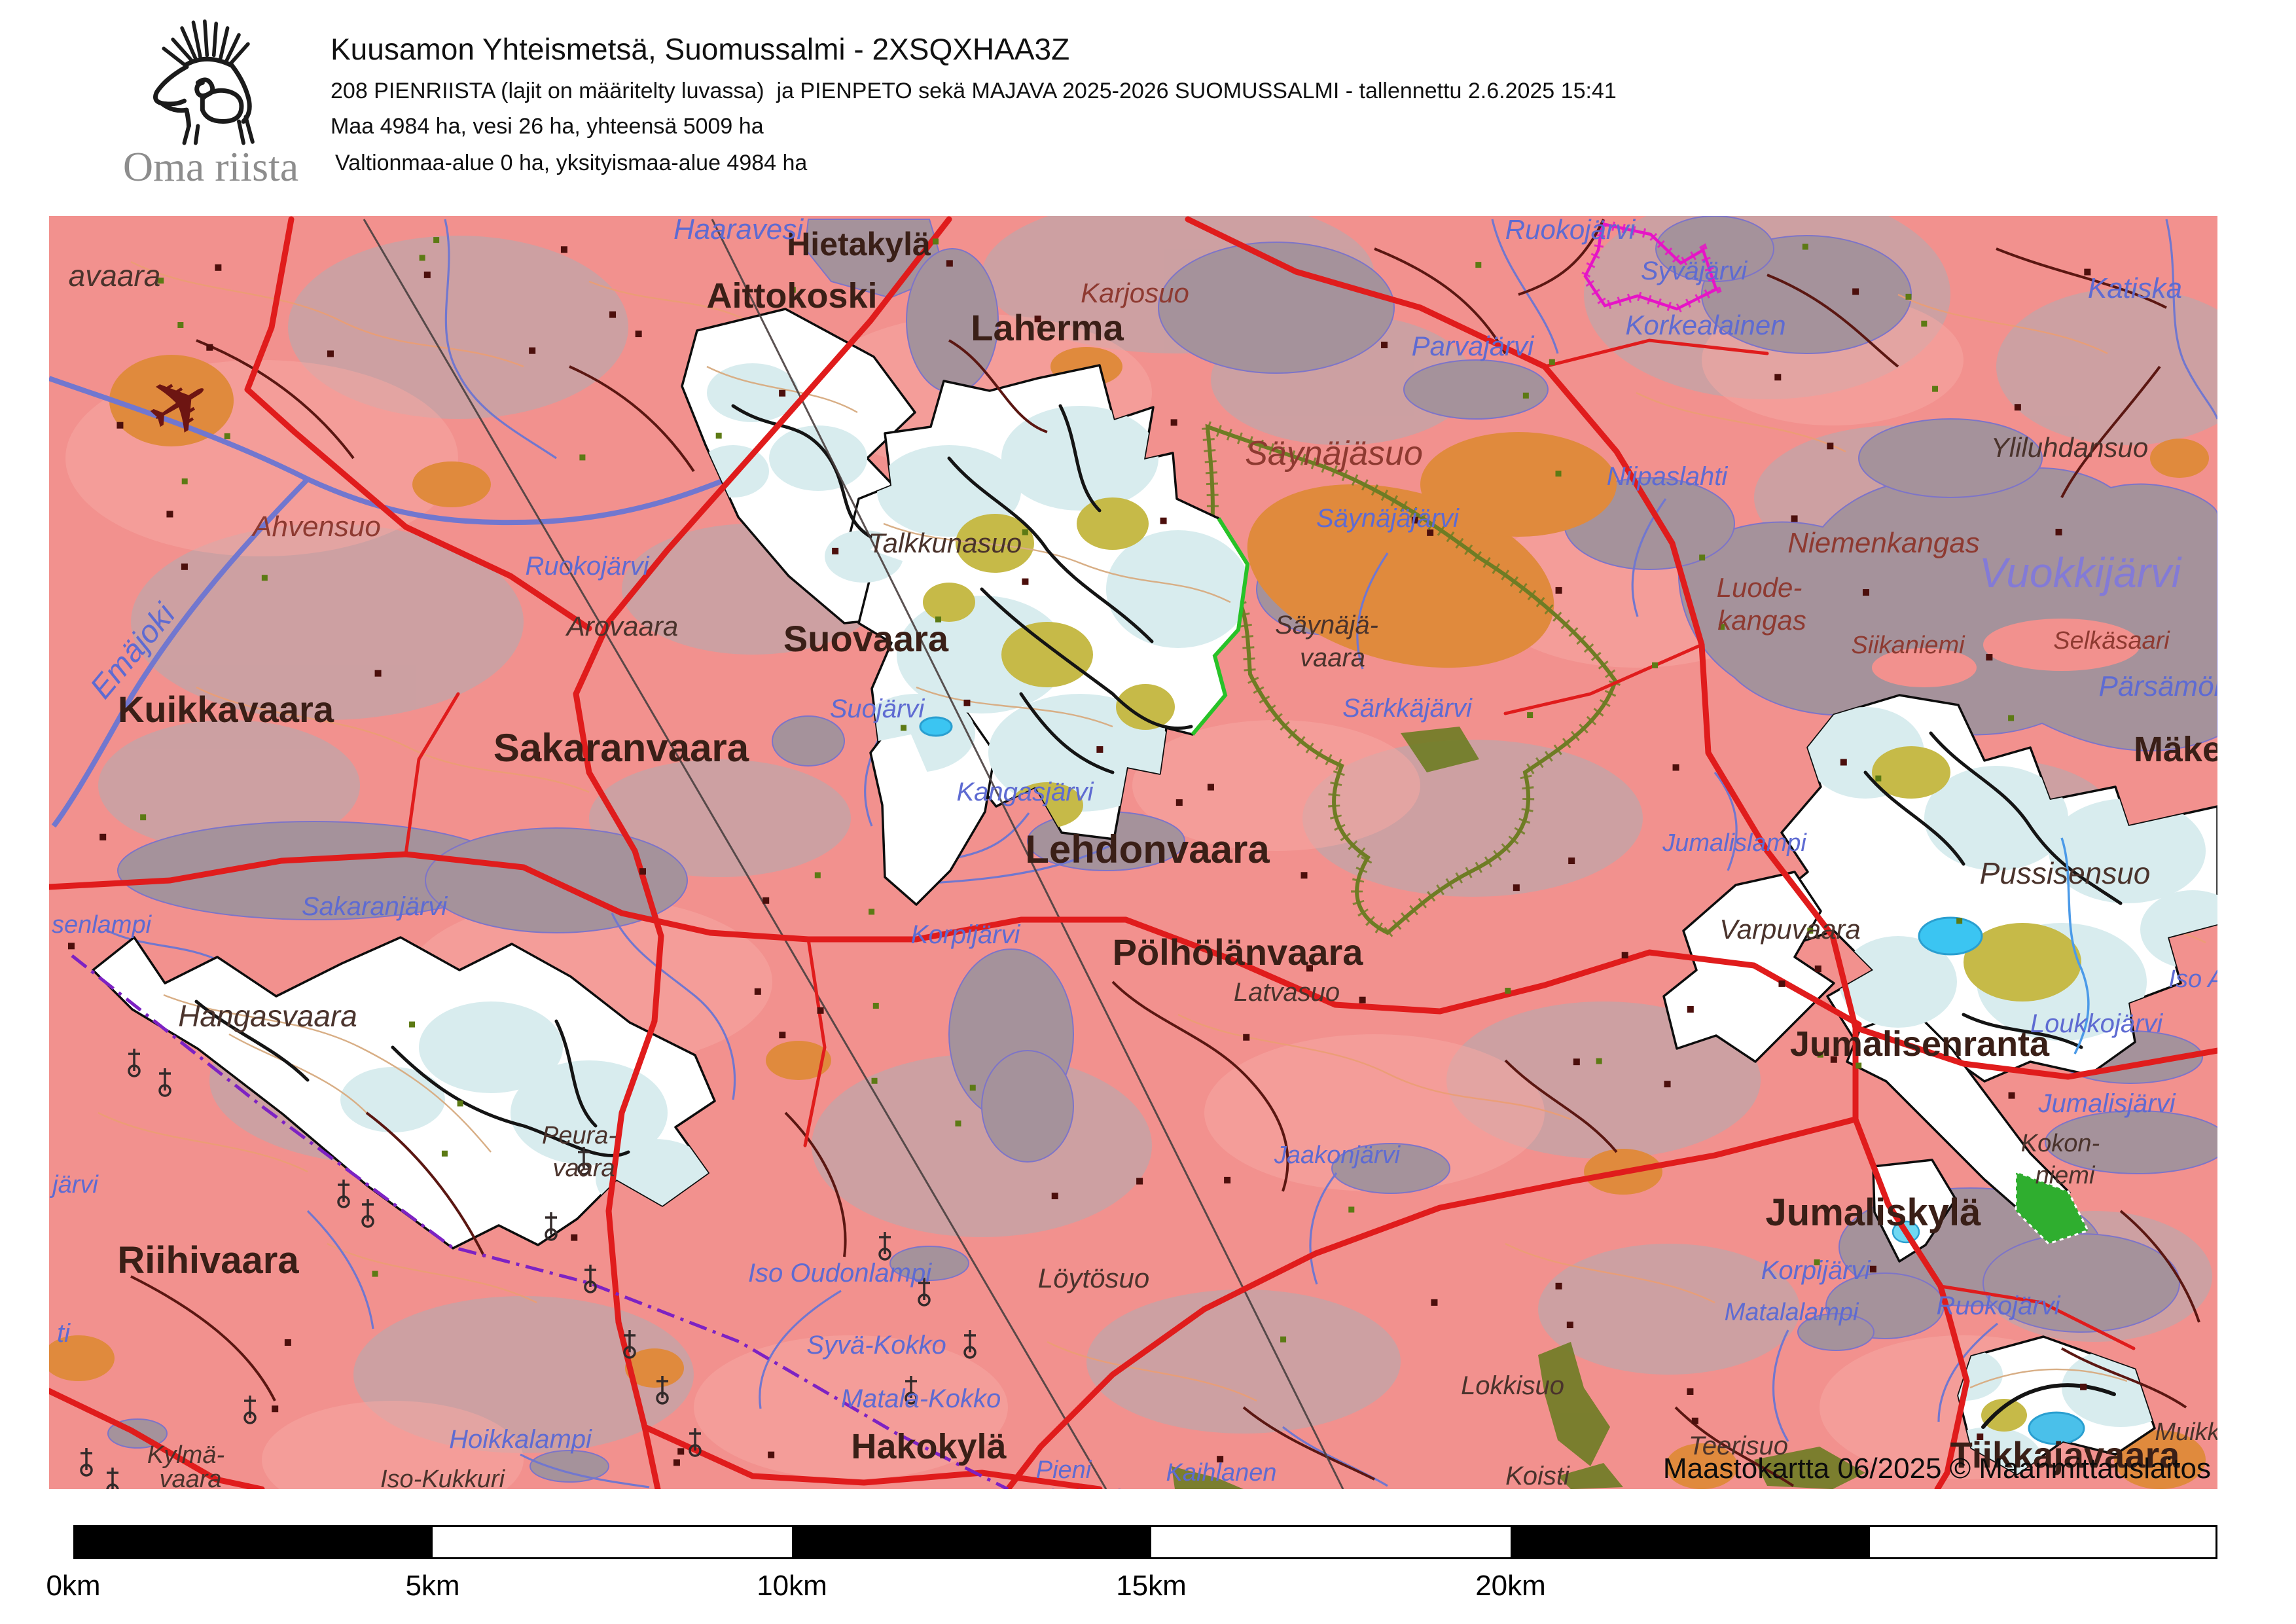 Image resolution: width=2296 pixels, height=1624 pixels. Describe the element at coordinates (73, 1586) in the screenshot. I see `scalebar-tick-0km: 0km` at that location.